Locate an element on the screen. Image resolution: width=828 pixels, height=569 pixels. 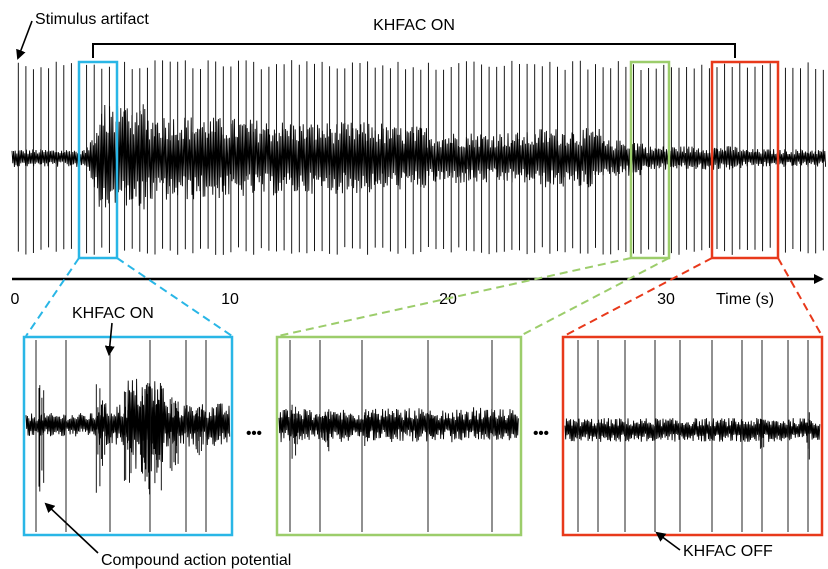
inset-panel-blue is located at coordinates (128, 436).